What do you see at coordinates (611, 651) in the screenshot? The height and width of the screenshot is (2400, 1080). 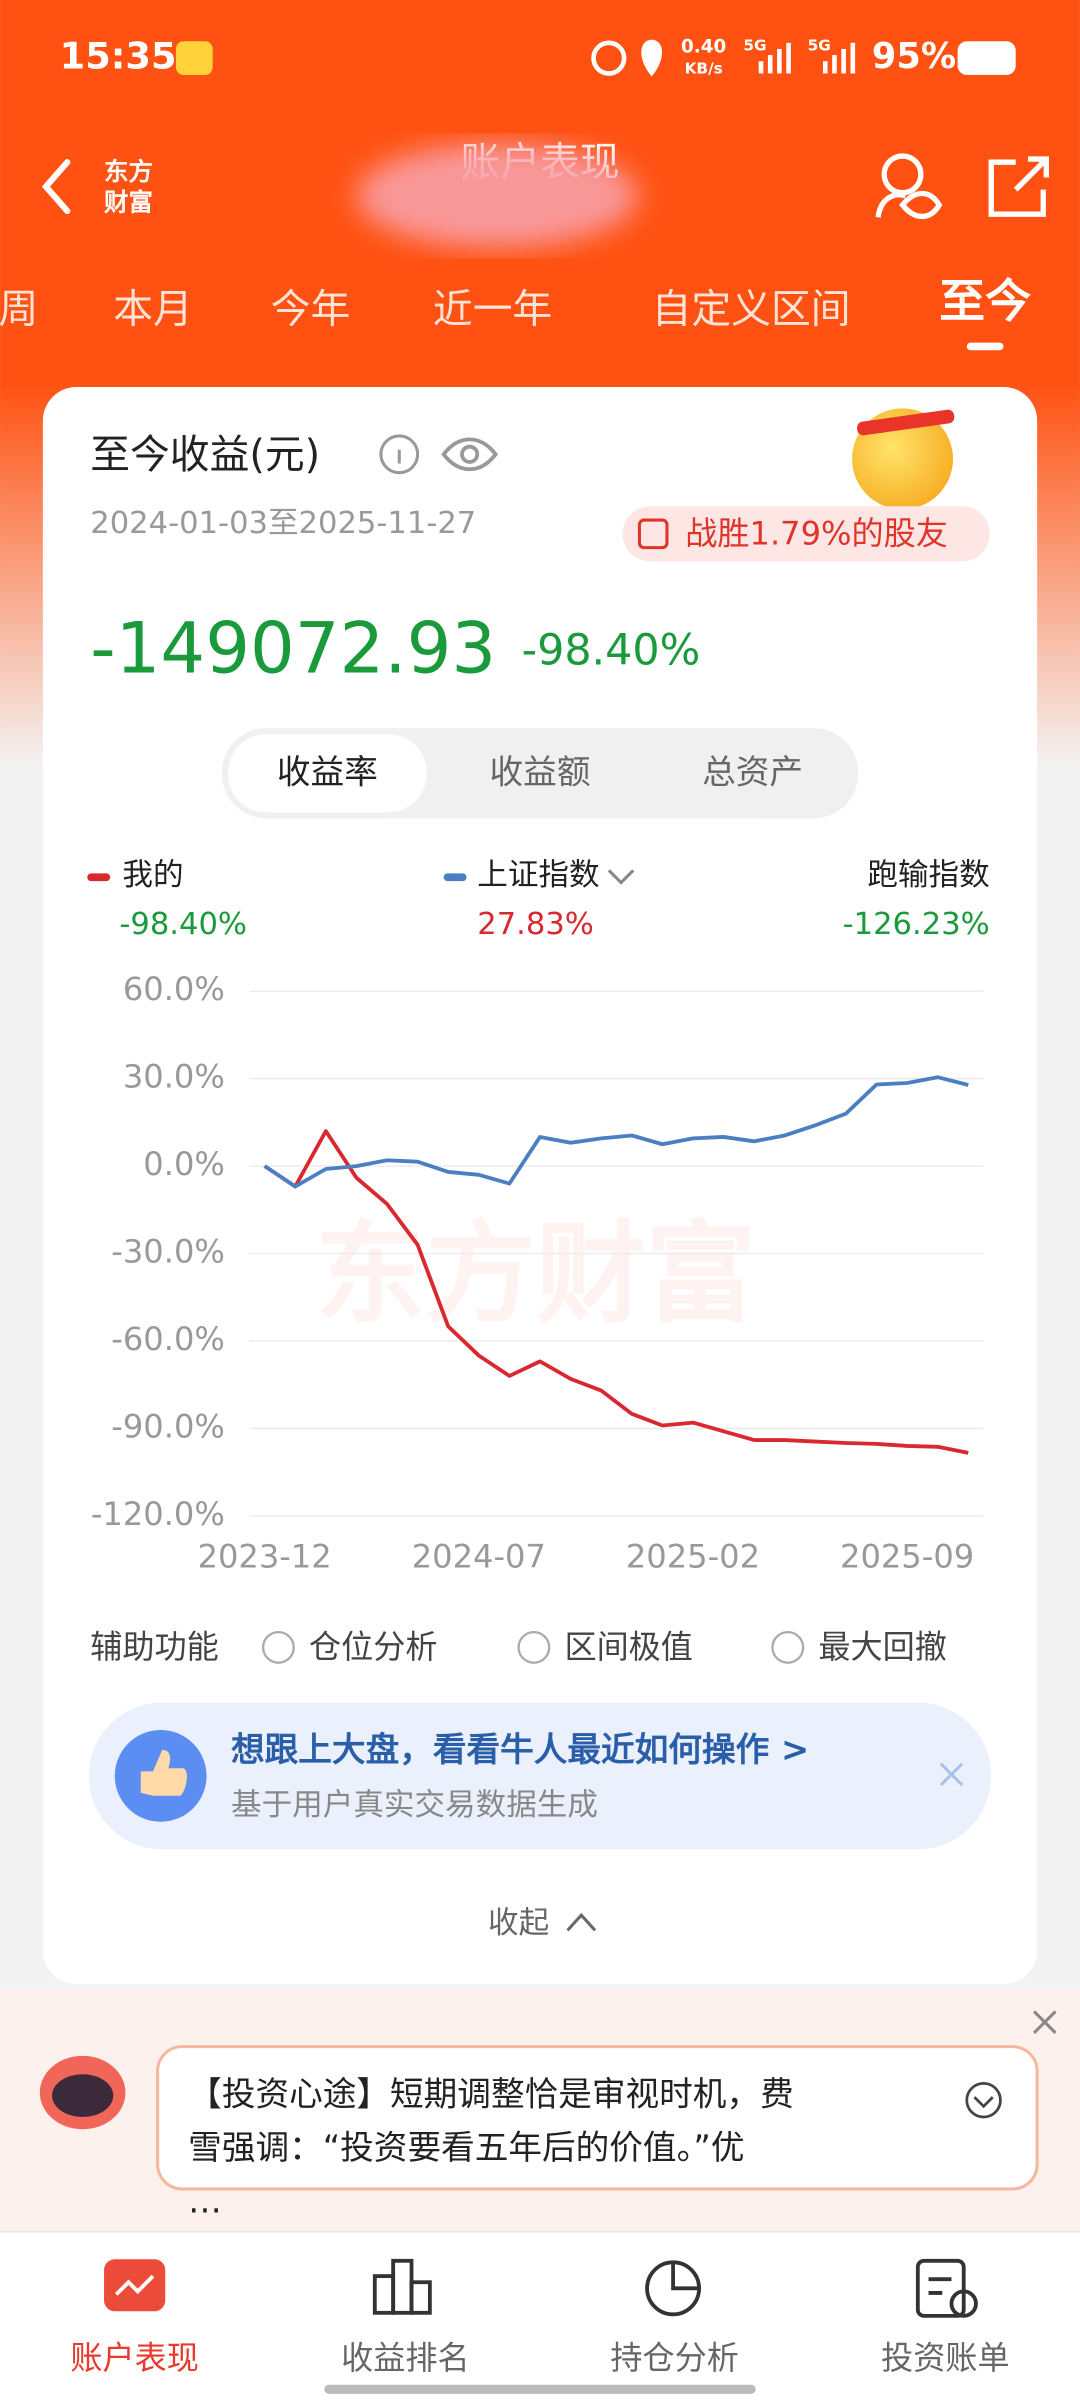 I see `total-return: -98.40%` at bounding box center [611, 651].